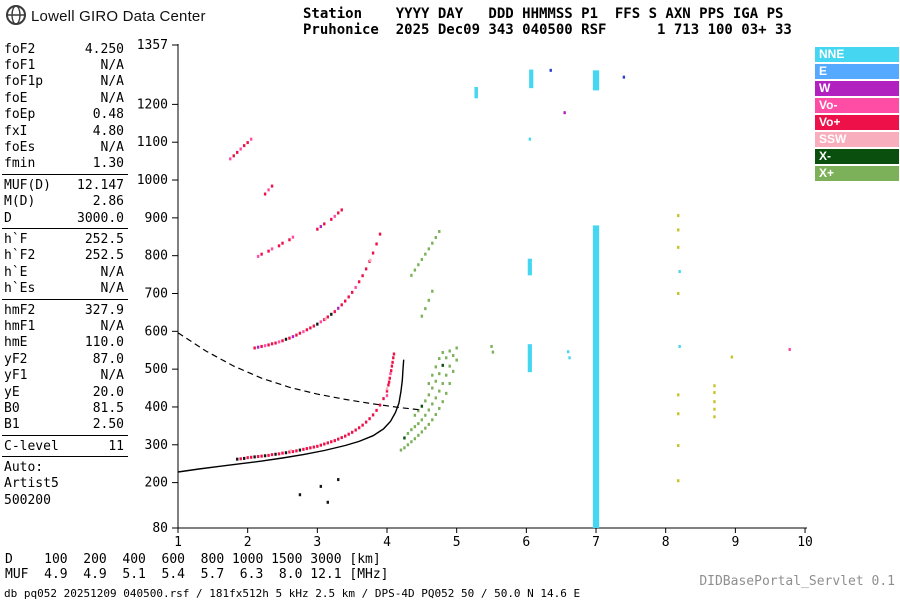 The height and width of the screenshot is (600, 900). What do you see at coordinates (104, 256) in the screenshot?
I see `parameter-value: 252.5` at bounding box center [104, 256].